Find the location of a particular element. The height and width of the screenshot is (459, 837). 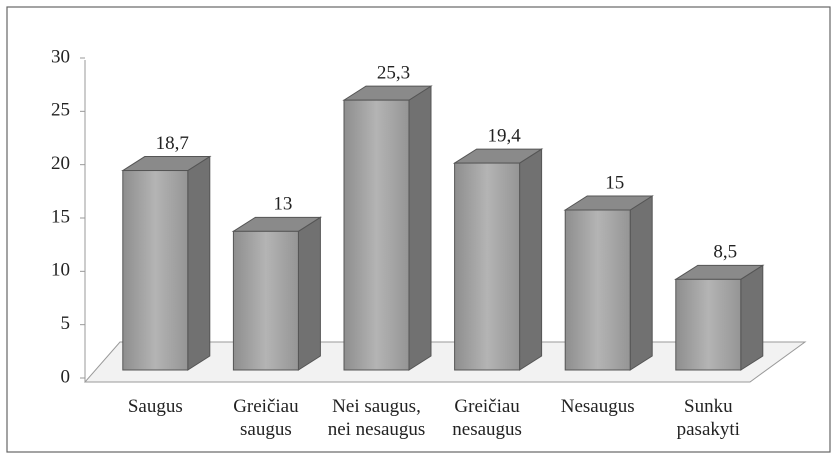

x-tick-label: Greičiau nesaugus is located at coordinates (487, 418).